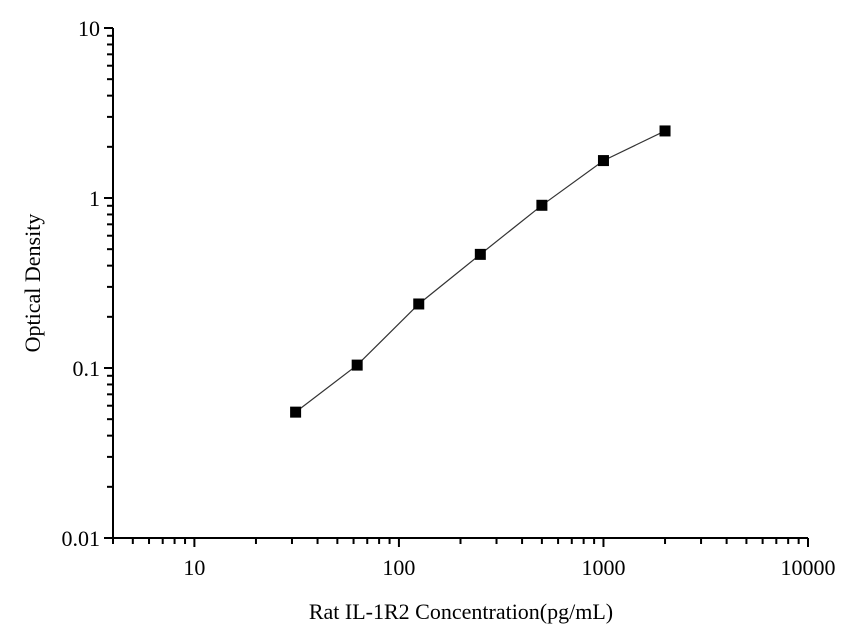  What do you see at coordinates (89, 28) in the screenshot?
I see `y-tick-label: 10` at bounding box center [89, 28].